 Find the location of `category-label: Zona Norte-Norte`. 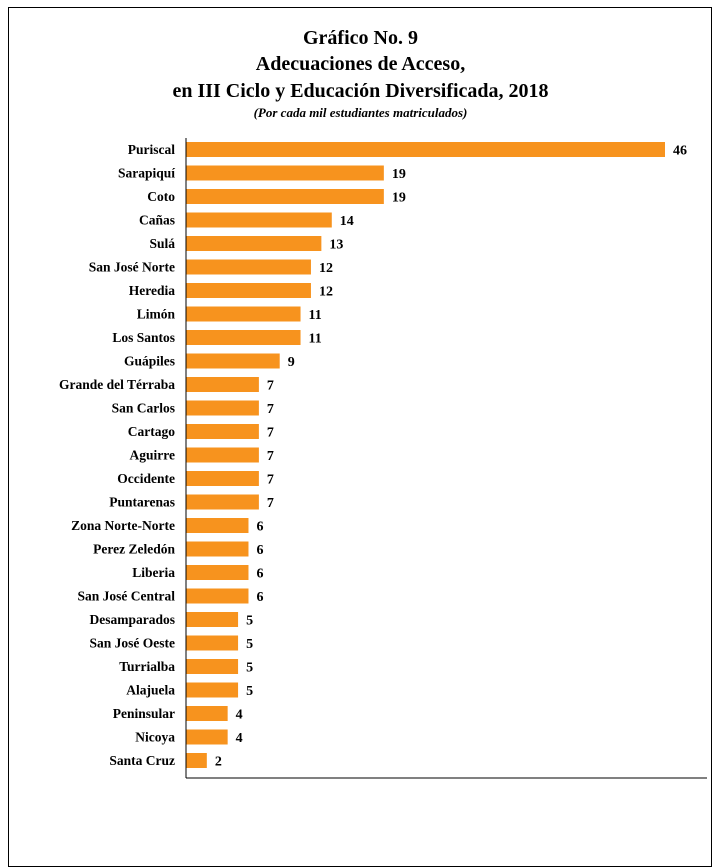

category-label: Zona Norte-Norte is located at coordinates (123, 525).